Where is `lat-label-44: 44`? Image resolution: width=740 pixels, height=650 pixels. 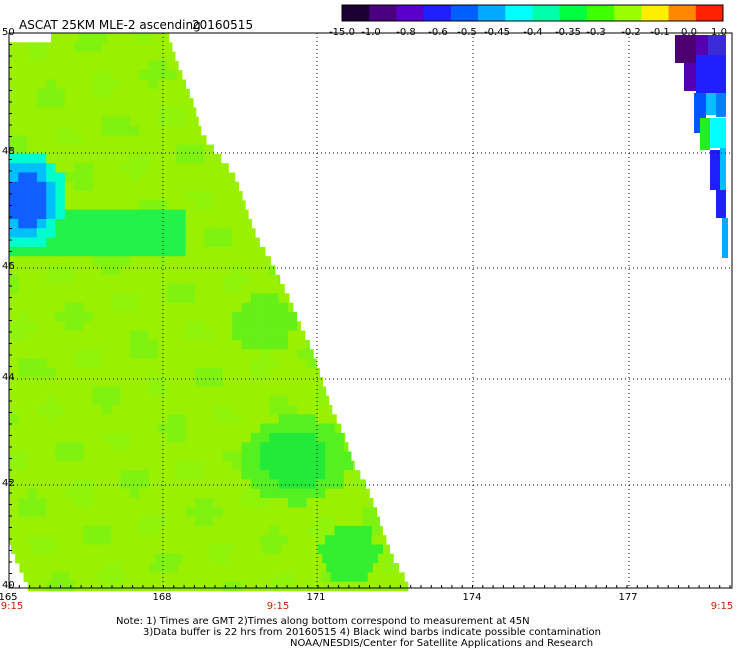
lat-label-44: 44 is located at coordinates (8, 377).